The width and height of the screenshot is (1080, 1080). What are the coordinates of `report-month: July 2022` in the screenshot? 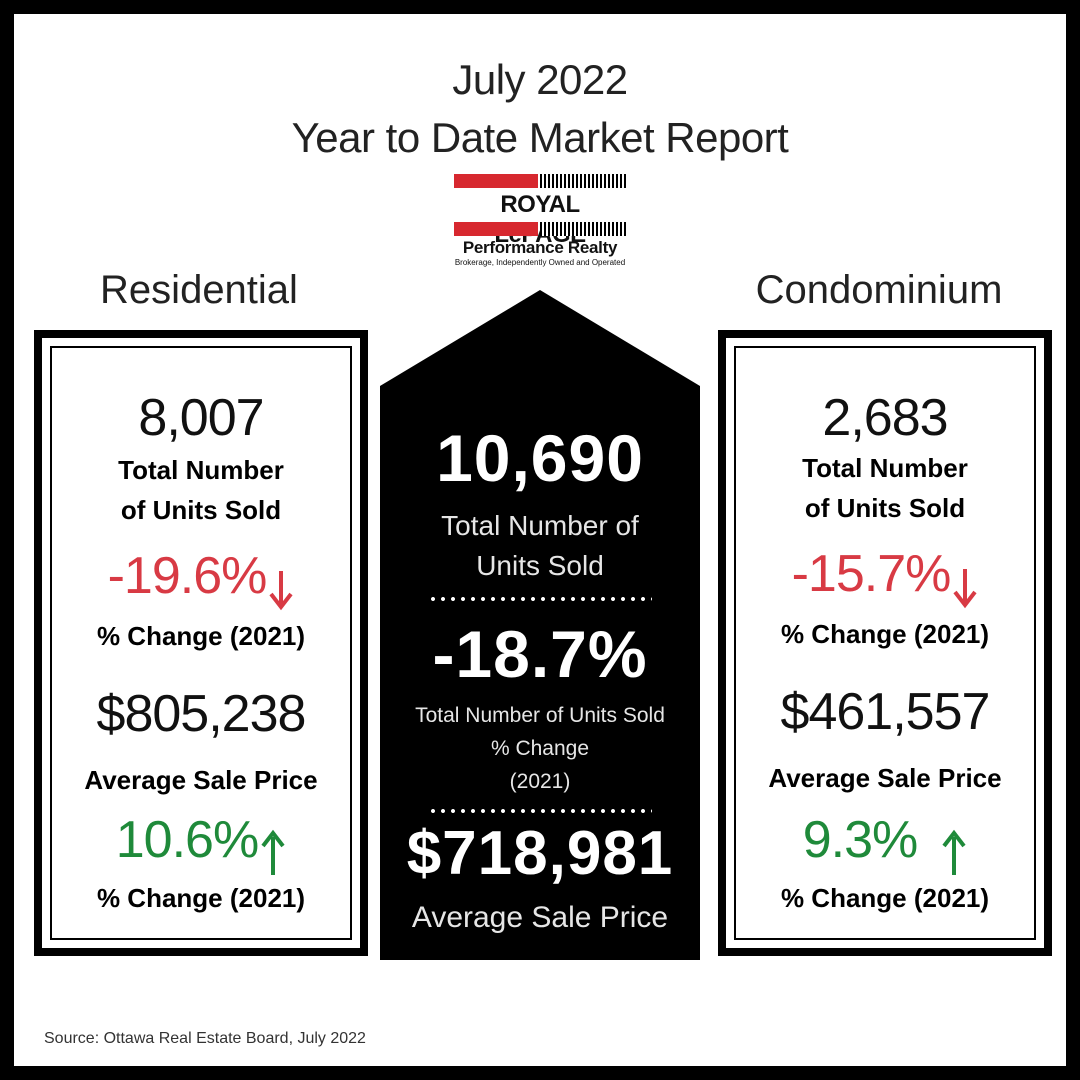 It's located at (540, 79).